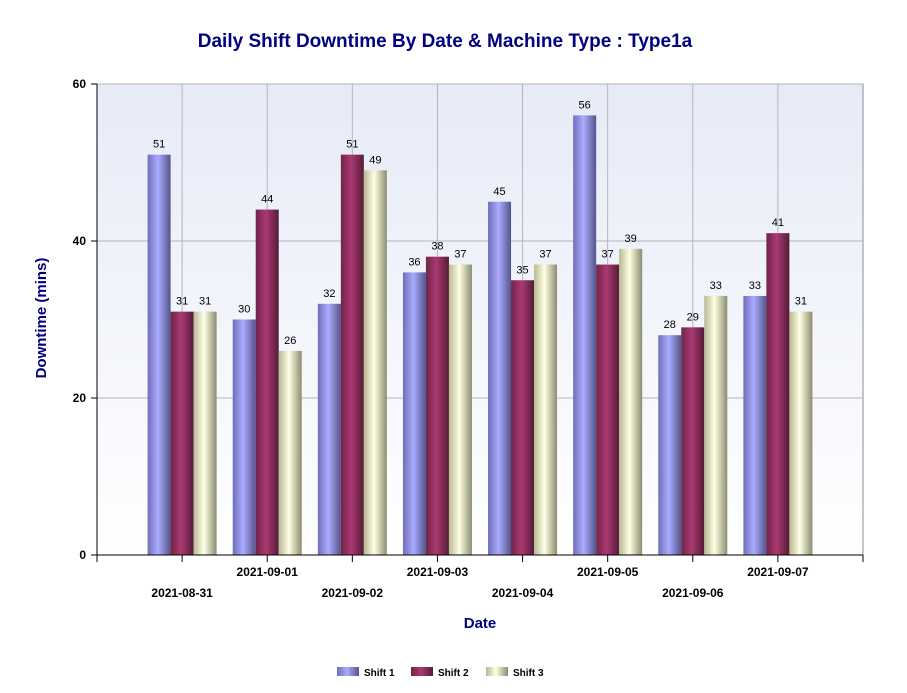 Image resolution: width=907 pixels, height=693 pixels. Describe the element at coordinates (290, 341) in the screenshot. I see `data-label: 26` at that location.